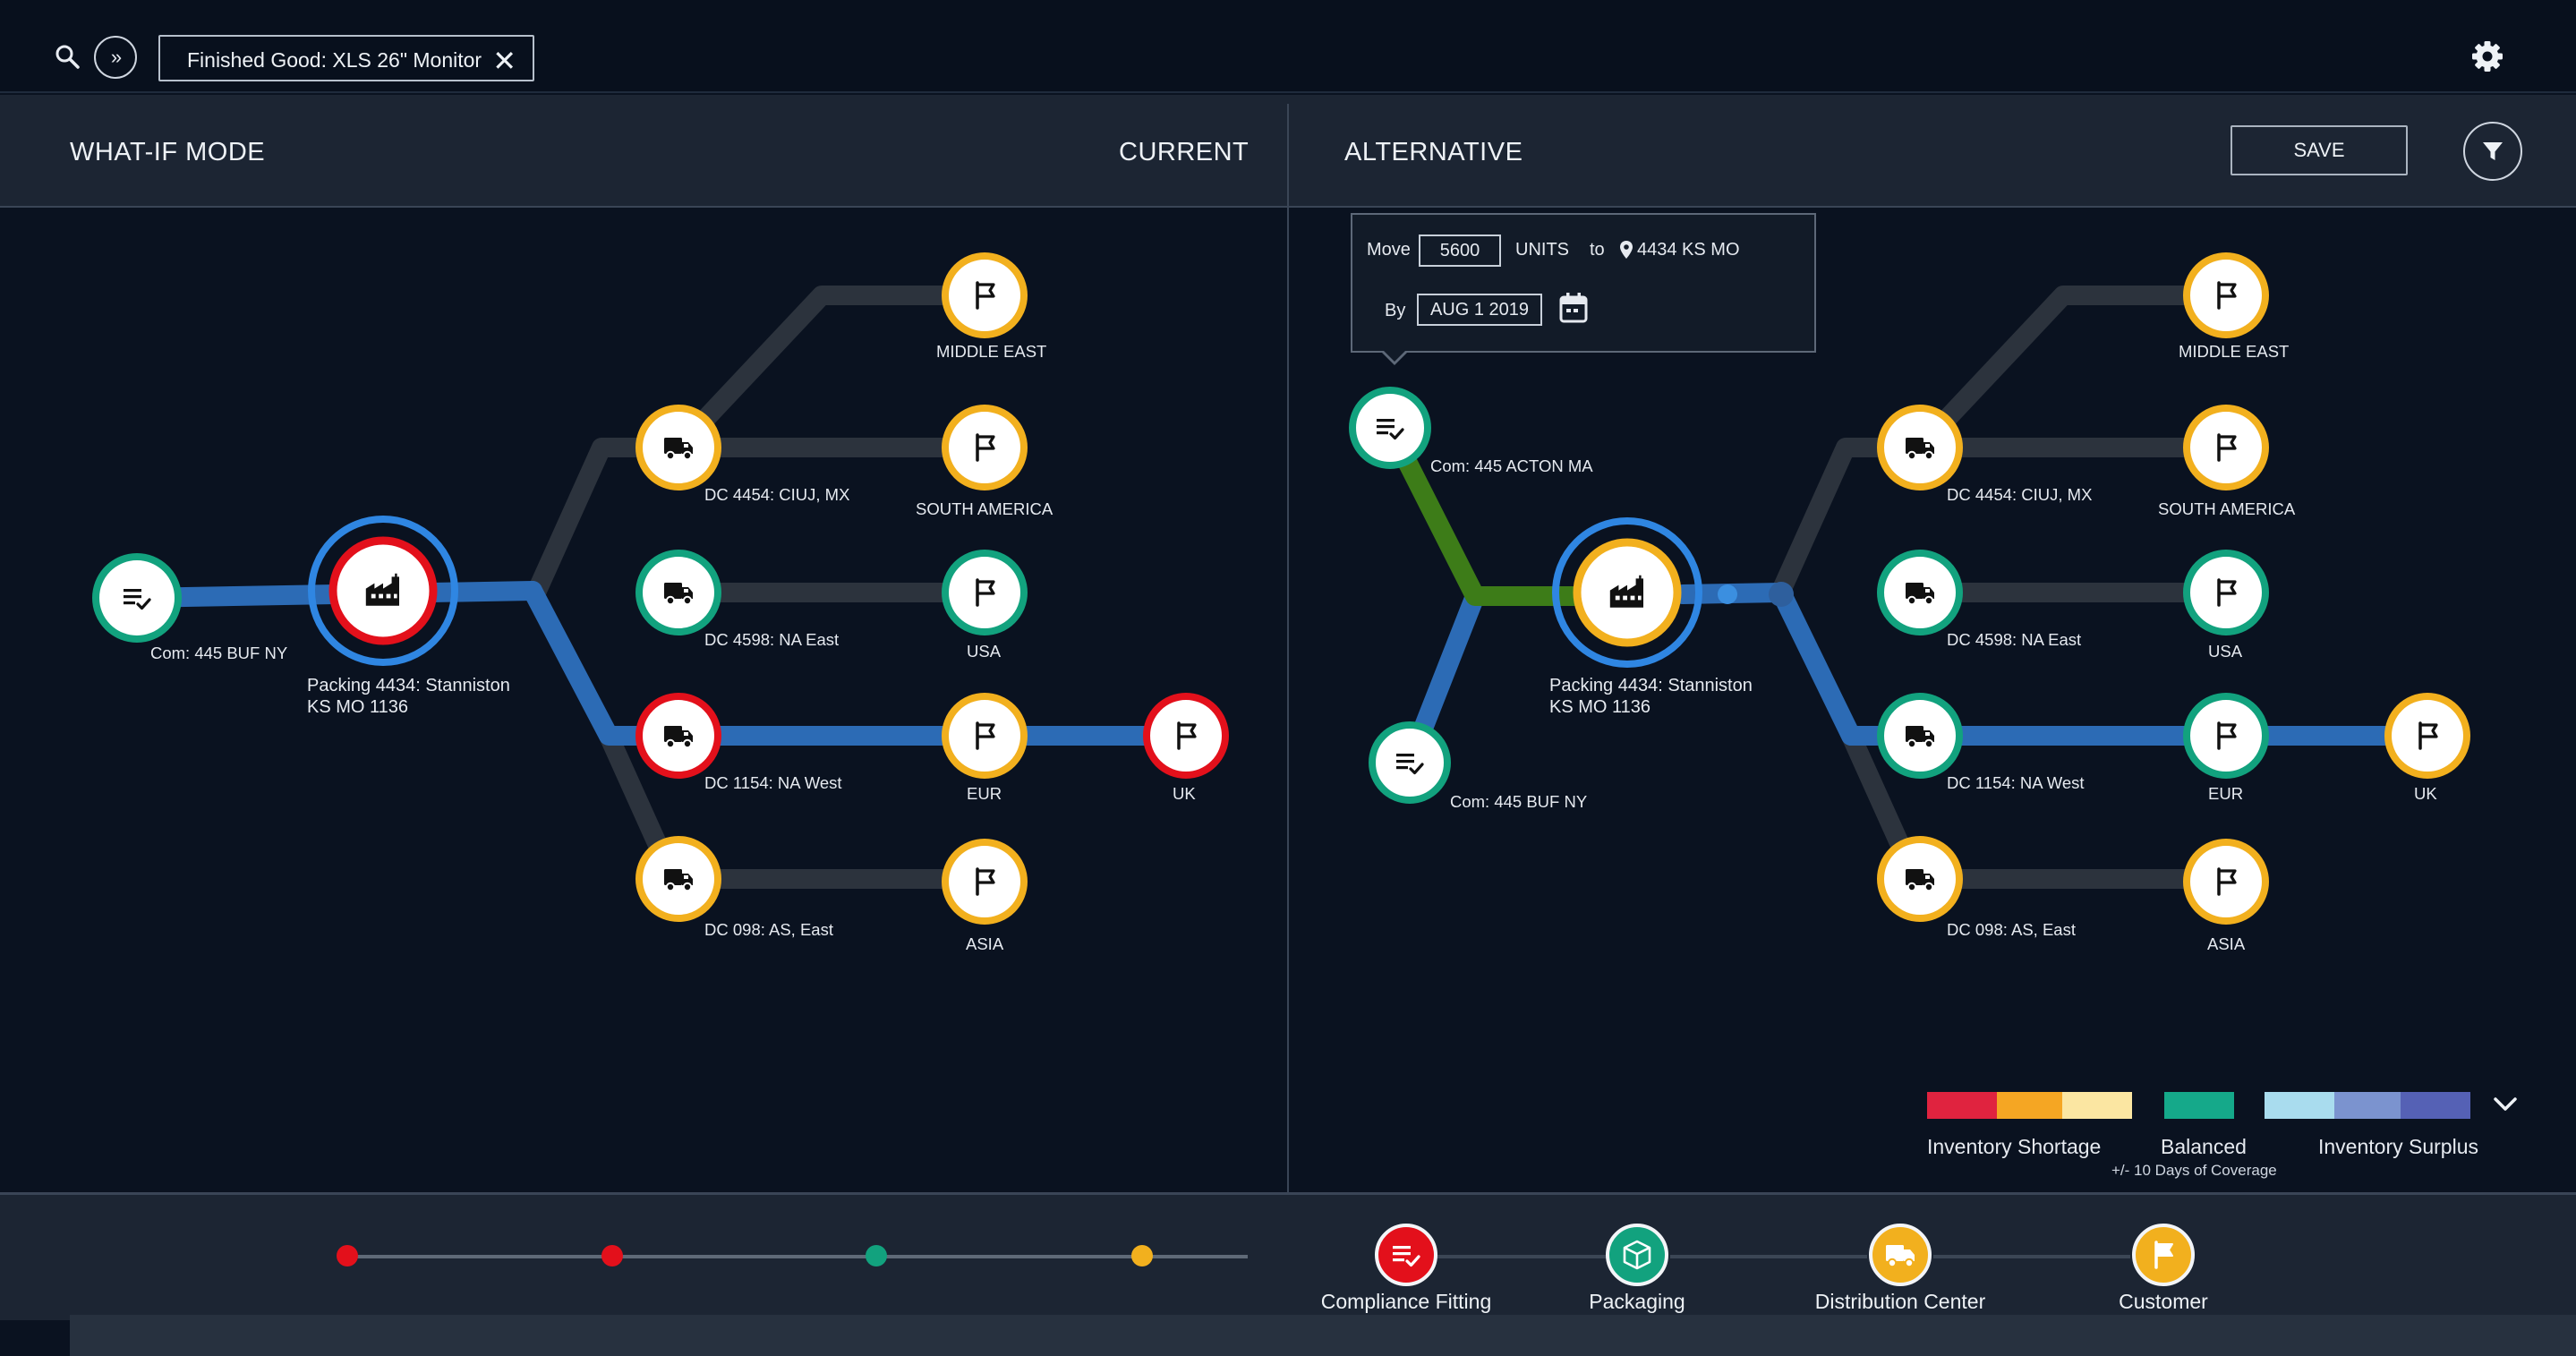 The height and width of the screenshot is (1356, 2576). What do you see at coordinates (797, 1256) in the screenshot?
I see `timeline-line` at bounding box center [797, 1256].